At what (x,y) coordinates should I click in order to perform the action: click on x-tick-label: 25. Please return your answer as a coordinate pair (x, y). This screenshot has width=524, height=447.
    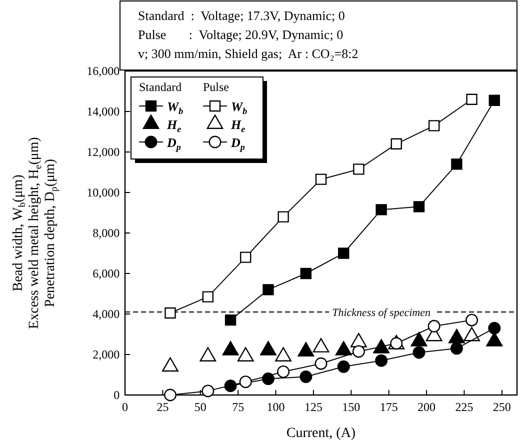
    Looking at the image, I should click on (162, 407).